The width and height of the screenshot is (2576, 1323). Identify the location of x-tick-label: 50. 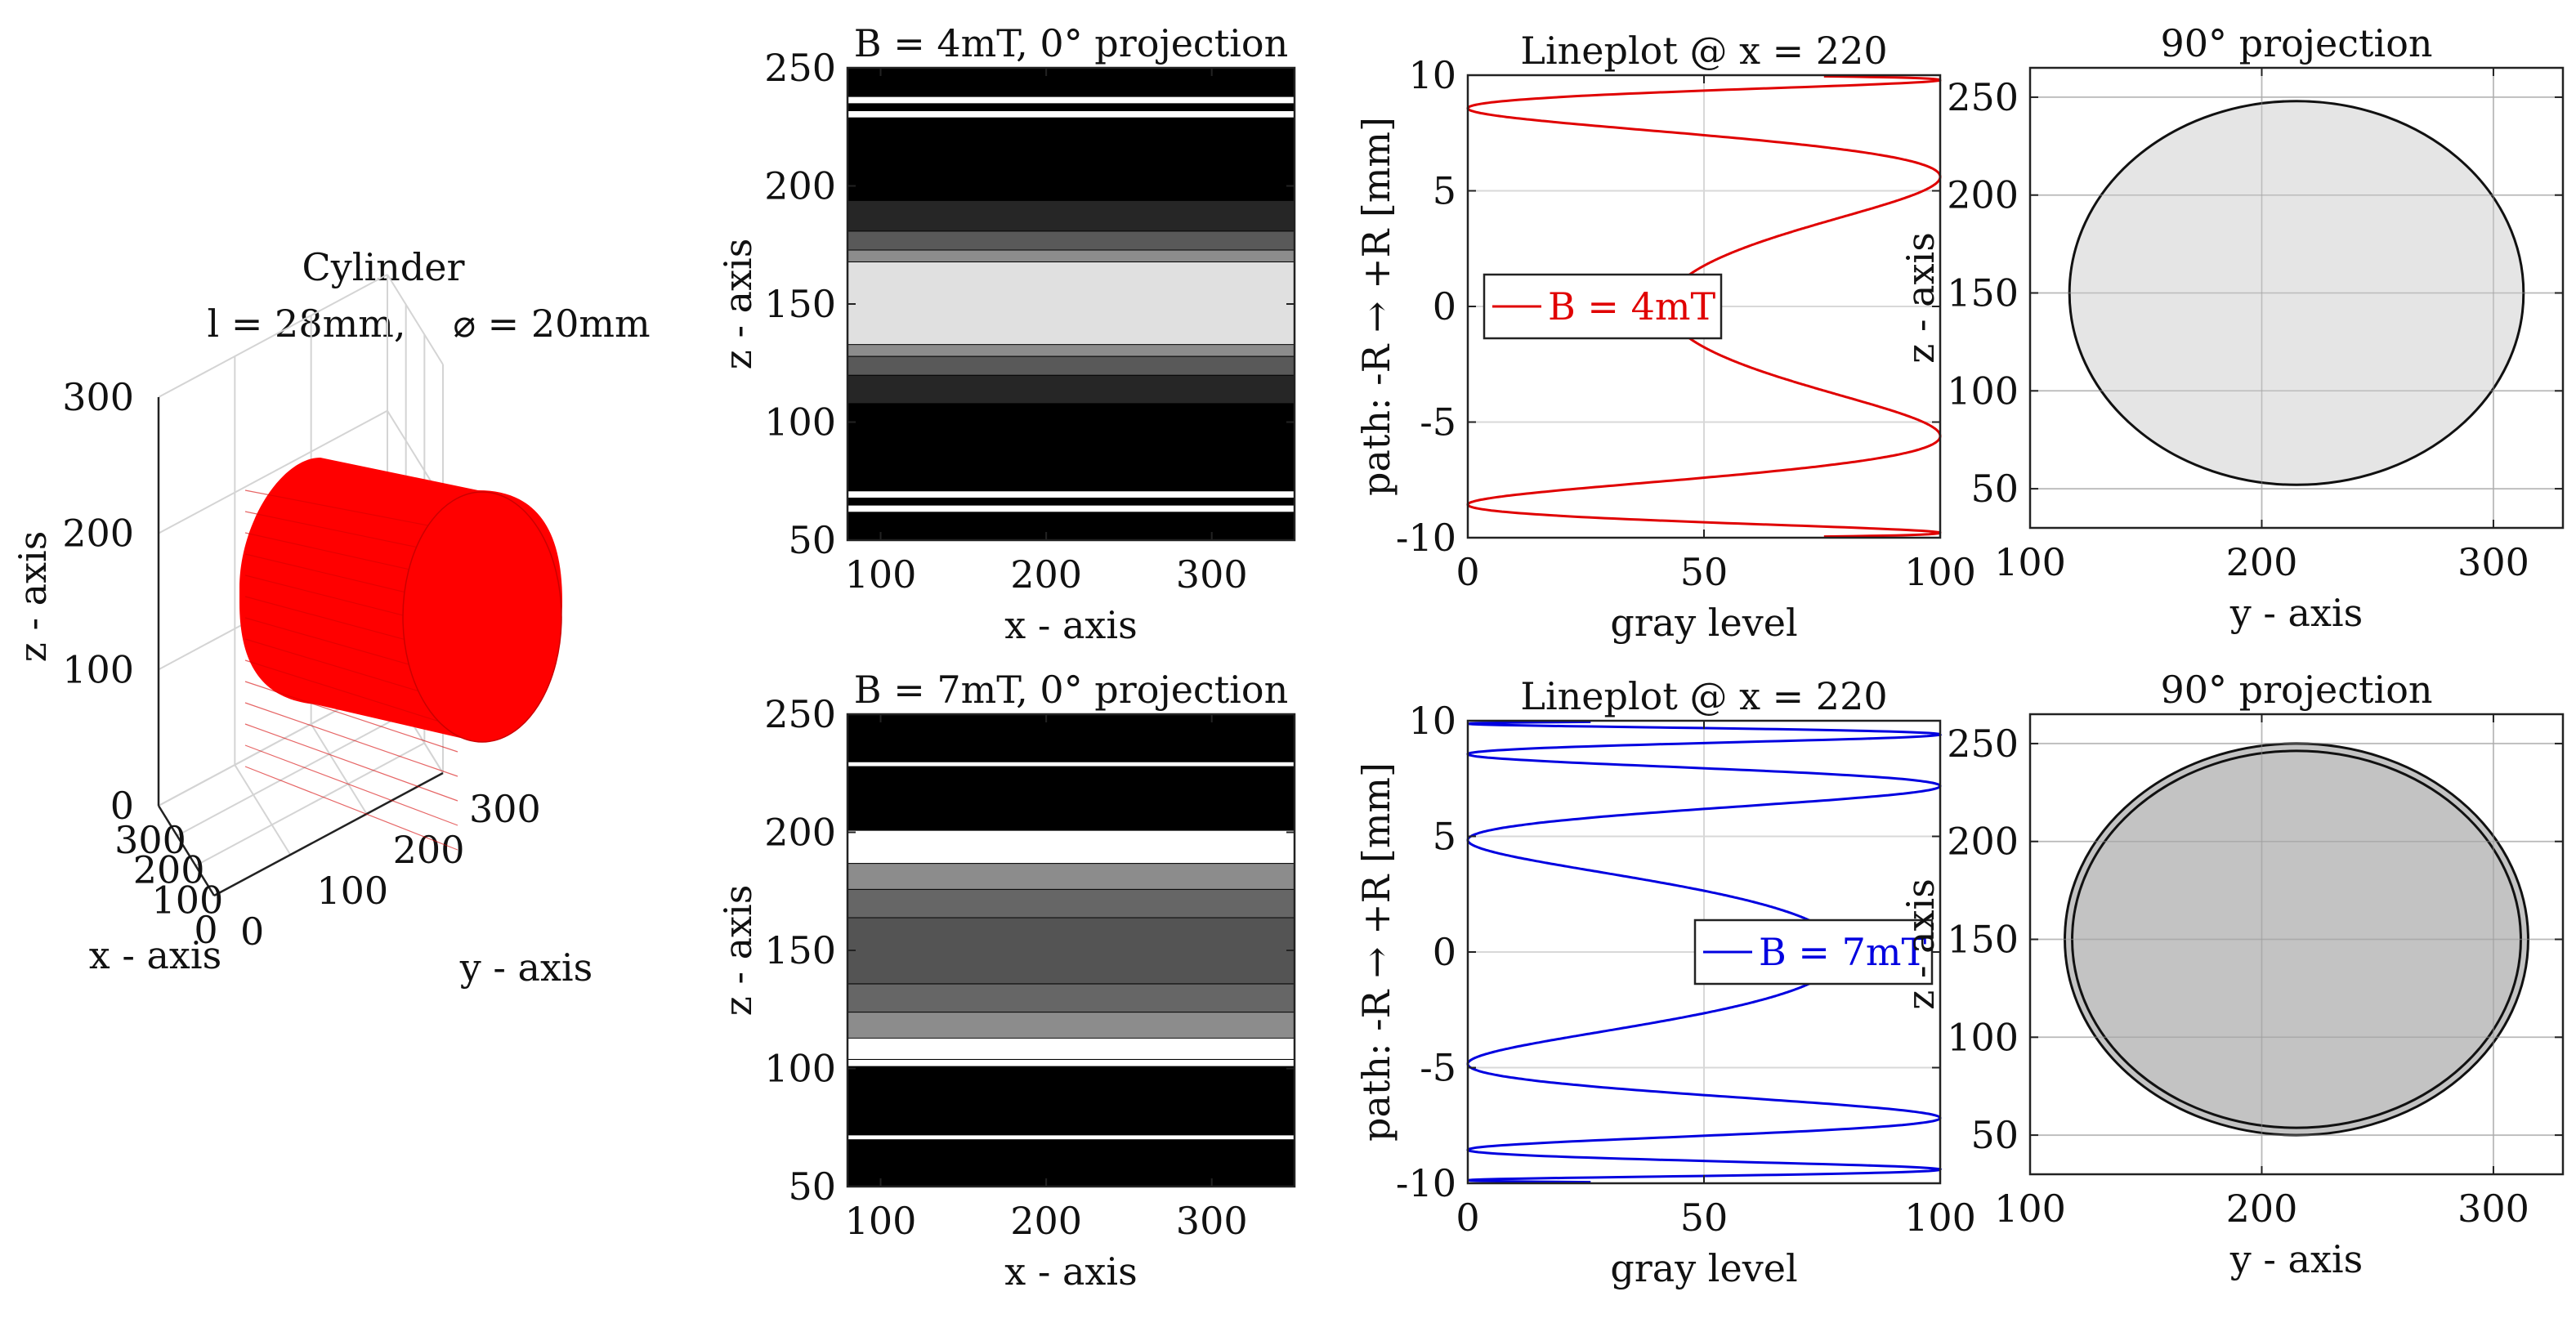
(1704, 1218).